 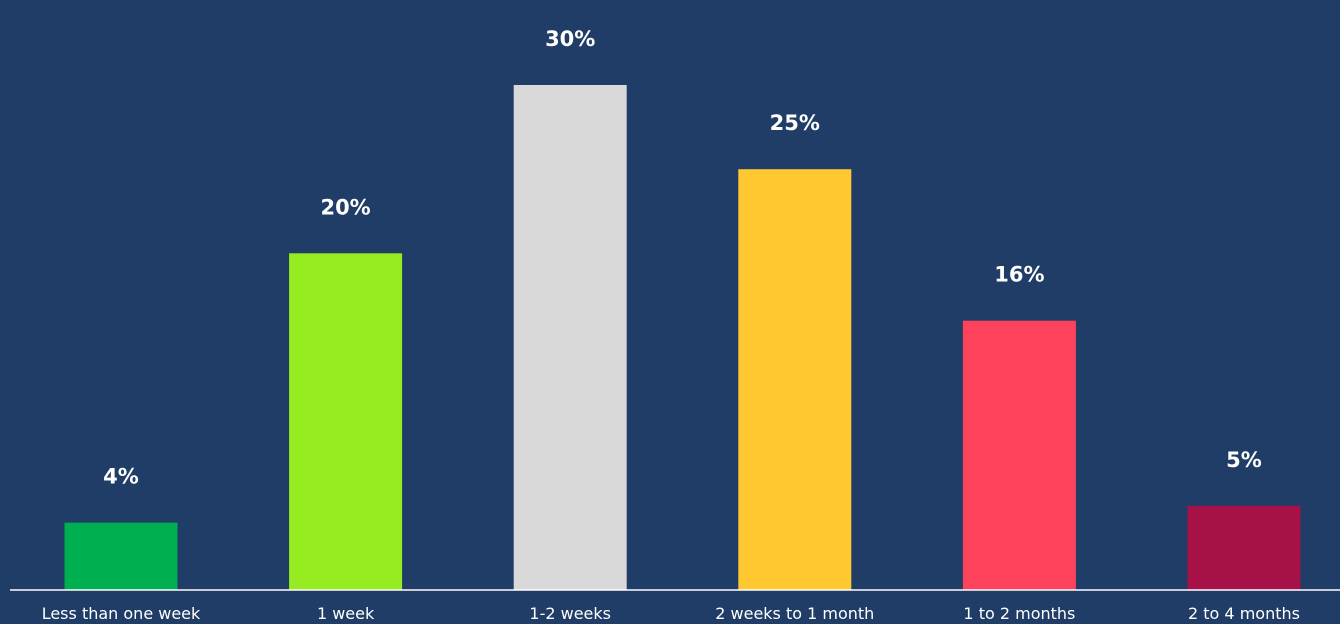 I want to click on category-label-2: 1-2 weeks, so click(x=570, y=613).